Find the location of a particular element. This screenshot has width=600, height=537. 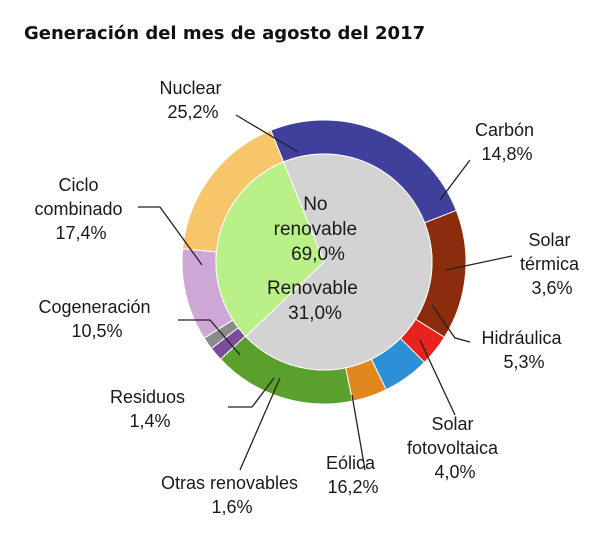

leader-line-carbon is located at coordinates (455, 180).